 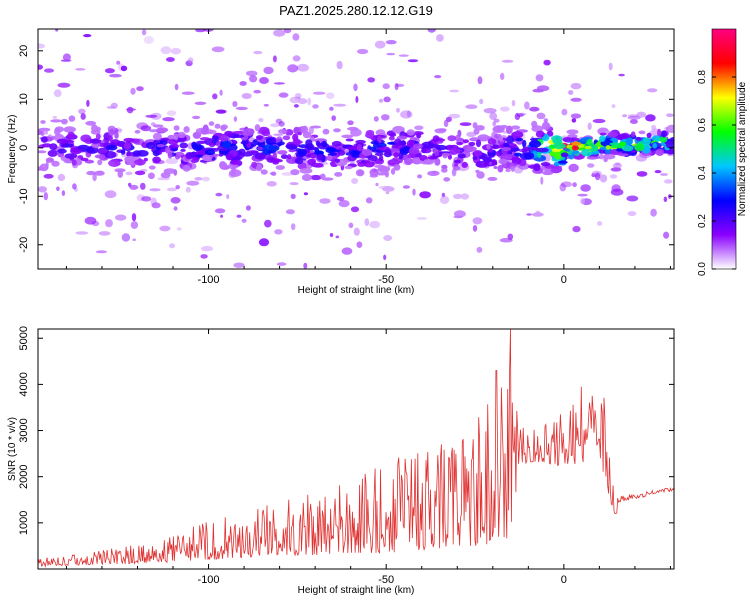 I want to click on snr-y-label: SNR (10 * v/v), so click(x=12, y=449).